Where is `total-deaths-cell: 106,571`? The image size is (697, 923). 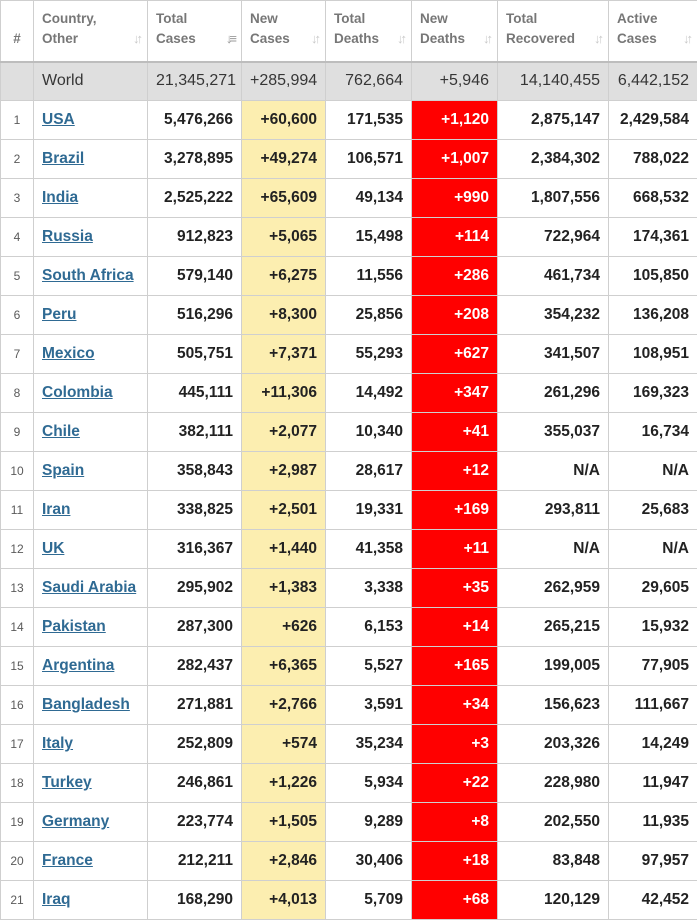
total-deaths-cell: 106,571 is located at coordinates (368, 159).